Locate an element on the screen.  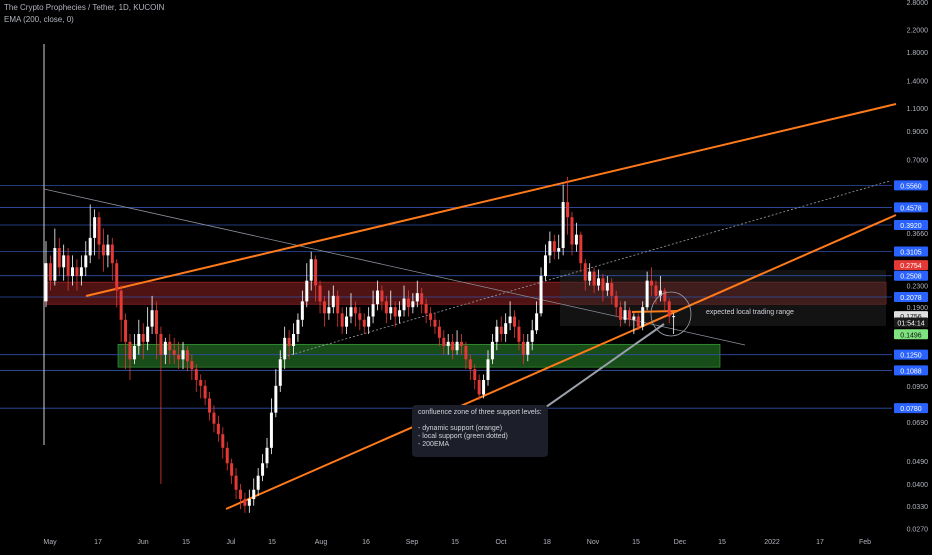
note-pointer-line is located at coordinates (605, 365).